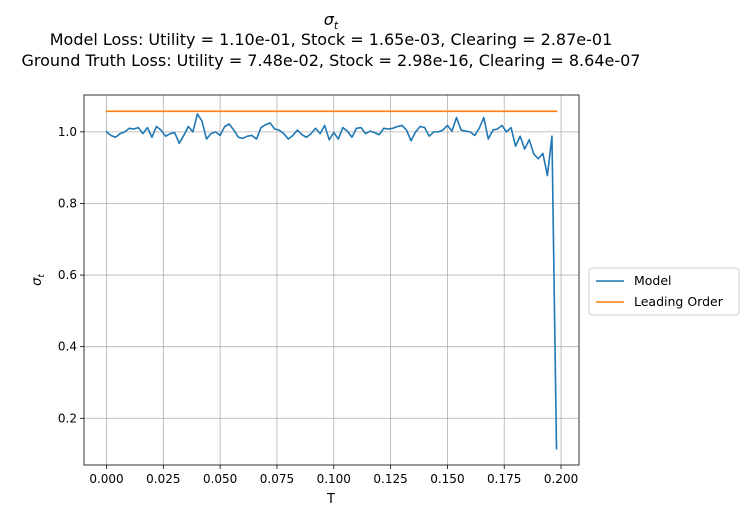 The height and width of the screenshot is (517, 748). I want to click on y-tick-label: 0.4, so click(67, 347).